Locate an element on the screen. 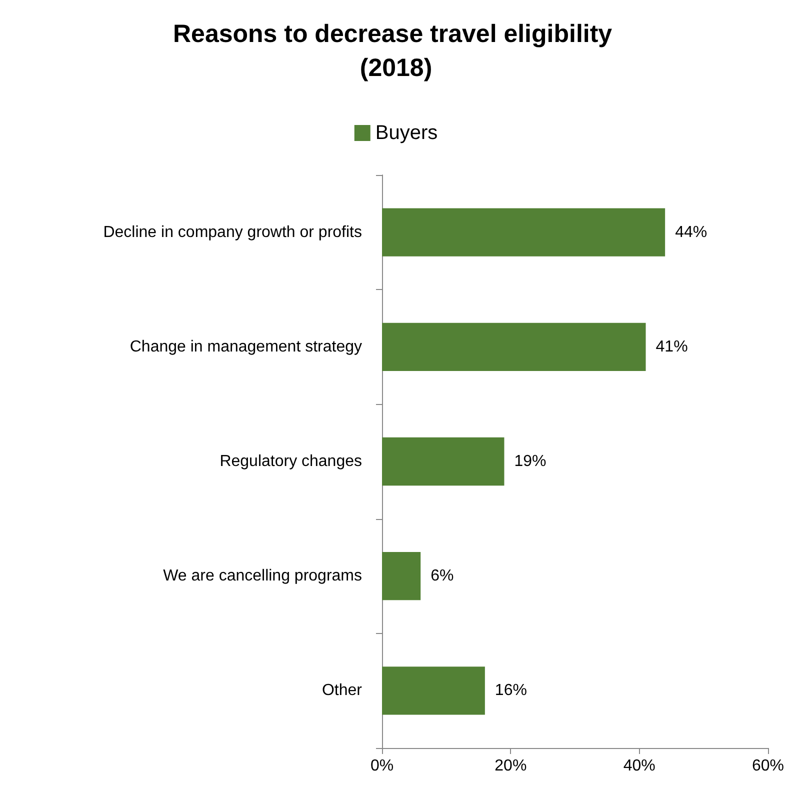 Image resolution: width=792 pixels, height=786 pixels. y-tick-label: We are cancelling programs is located at coordinates (262, 576).